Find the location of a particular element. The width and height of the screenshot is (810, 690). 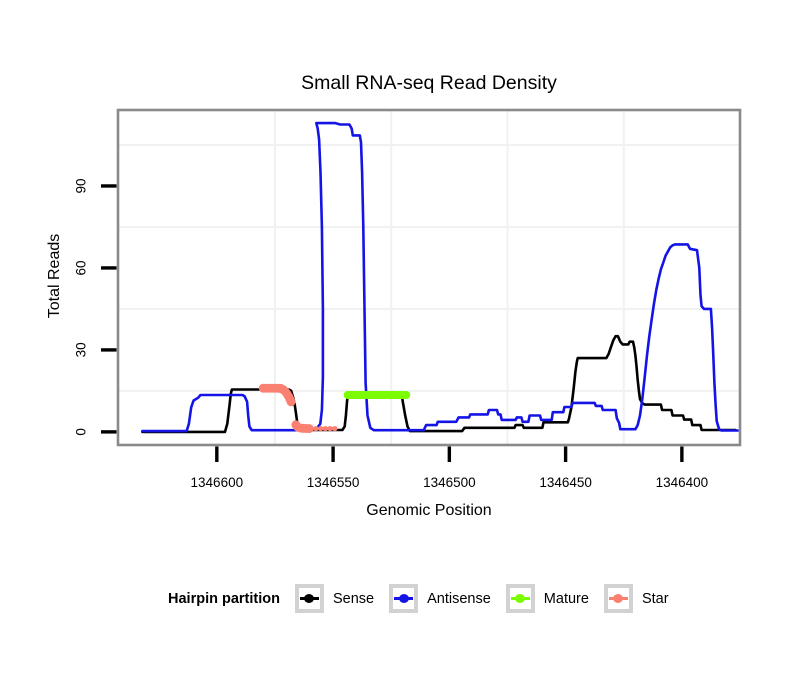

y-tick-label: 30 is located at coordinates (81, 349).